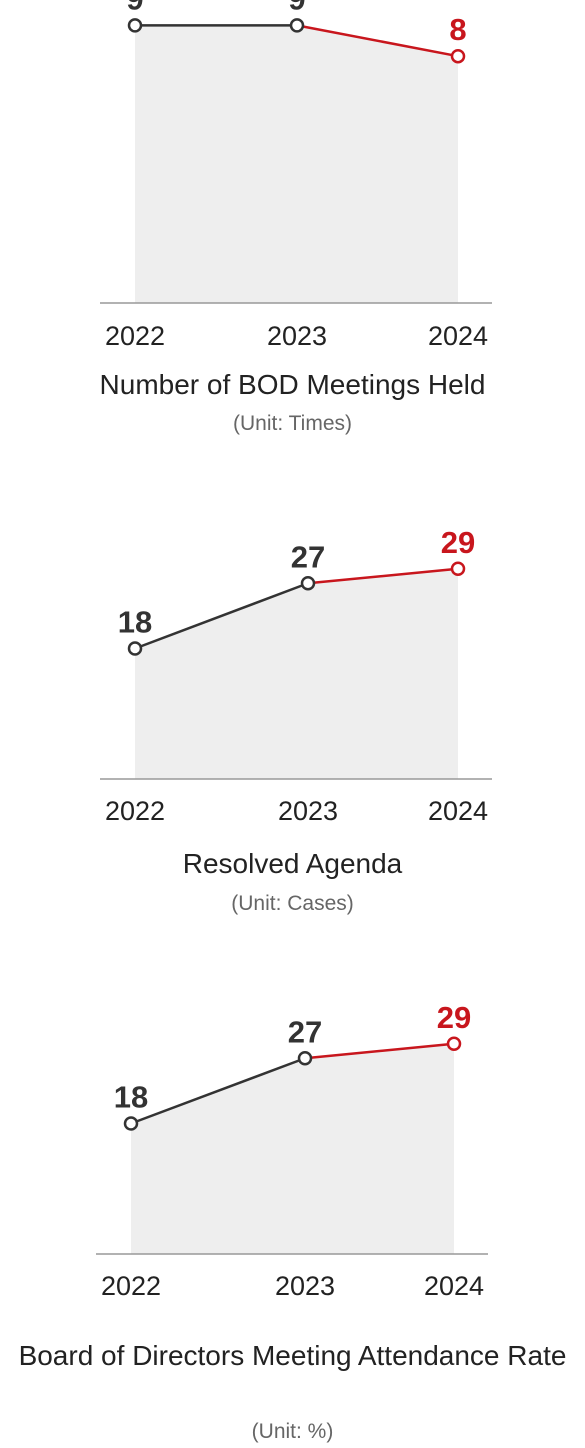 The image size is (585, 1448). I want to click on chart-title: Number of BOD Meetings Held, so click(292, 384).